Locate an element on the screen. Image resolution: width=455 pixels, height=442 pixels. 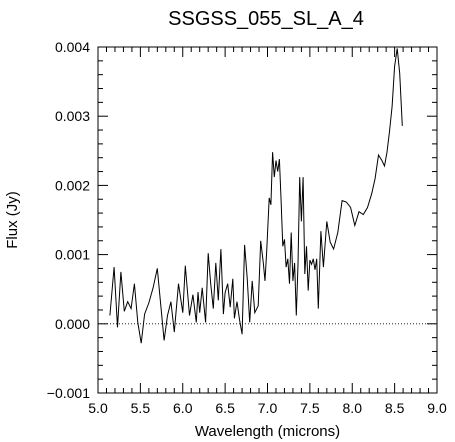
x-tick-label: 6.0 is located at coordinates (183, 408).